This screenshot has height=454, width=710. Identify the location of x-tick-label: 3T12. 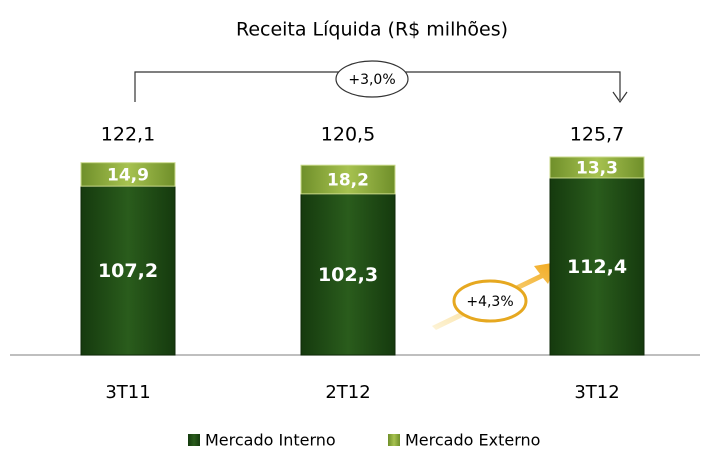
(596, 392).